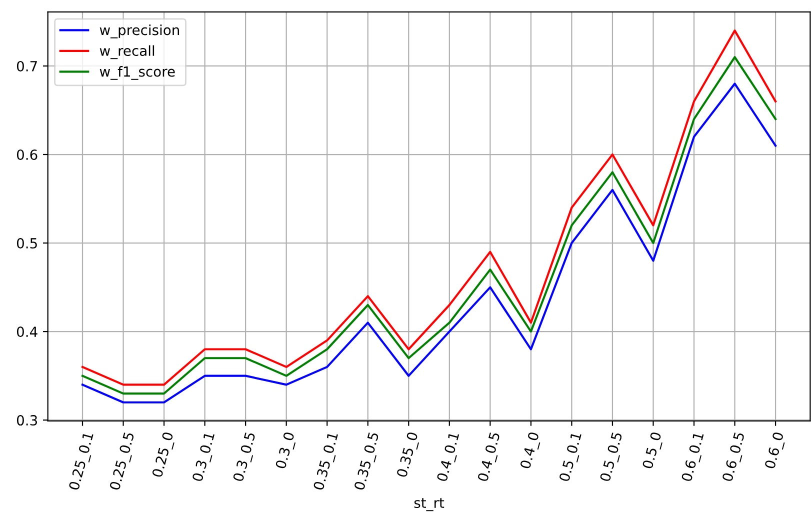 Image resolution: width=811 pixels, height=521 pixels. What do you see at coordinates (775, 451) in the screenshot?
I see `x-tick-label: 0.6_0` at bounding box center [775, 451].